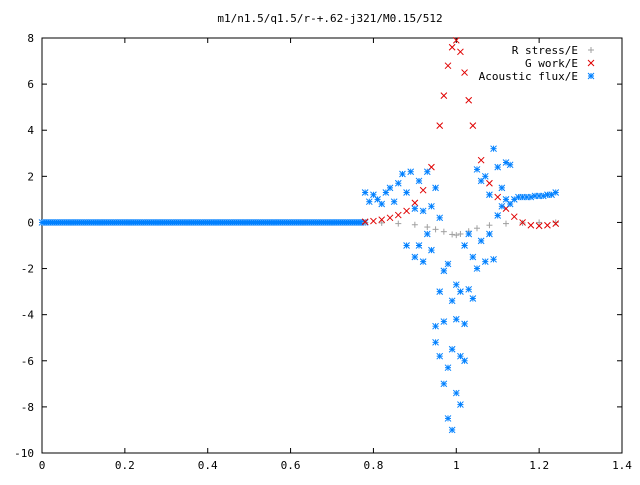 This screenshot has width=640, height=485. Describe the element at coordinates (291, 465) in the screenshot. I see `x-tick-label: 0.6` at that location.